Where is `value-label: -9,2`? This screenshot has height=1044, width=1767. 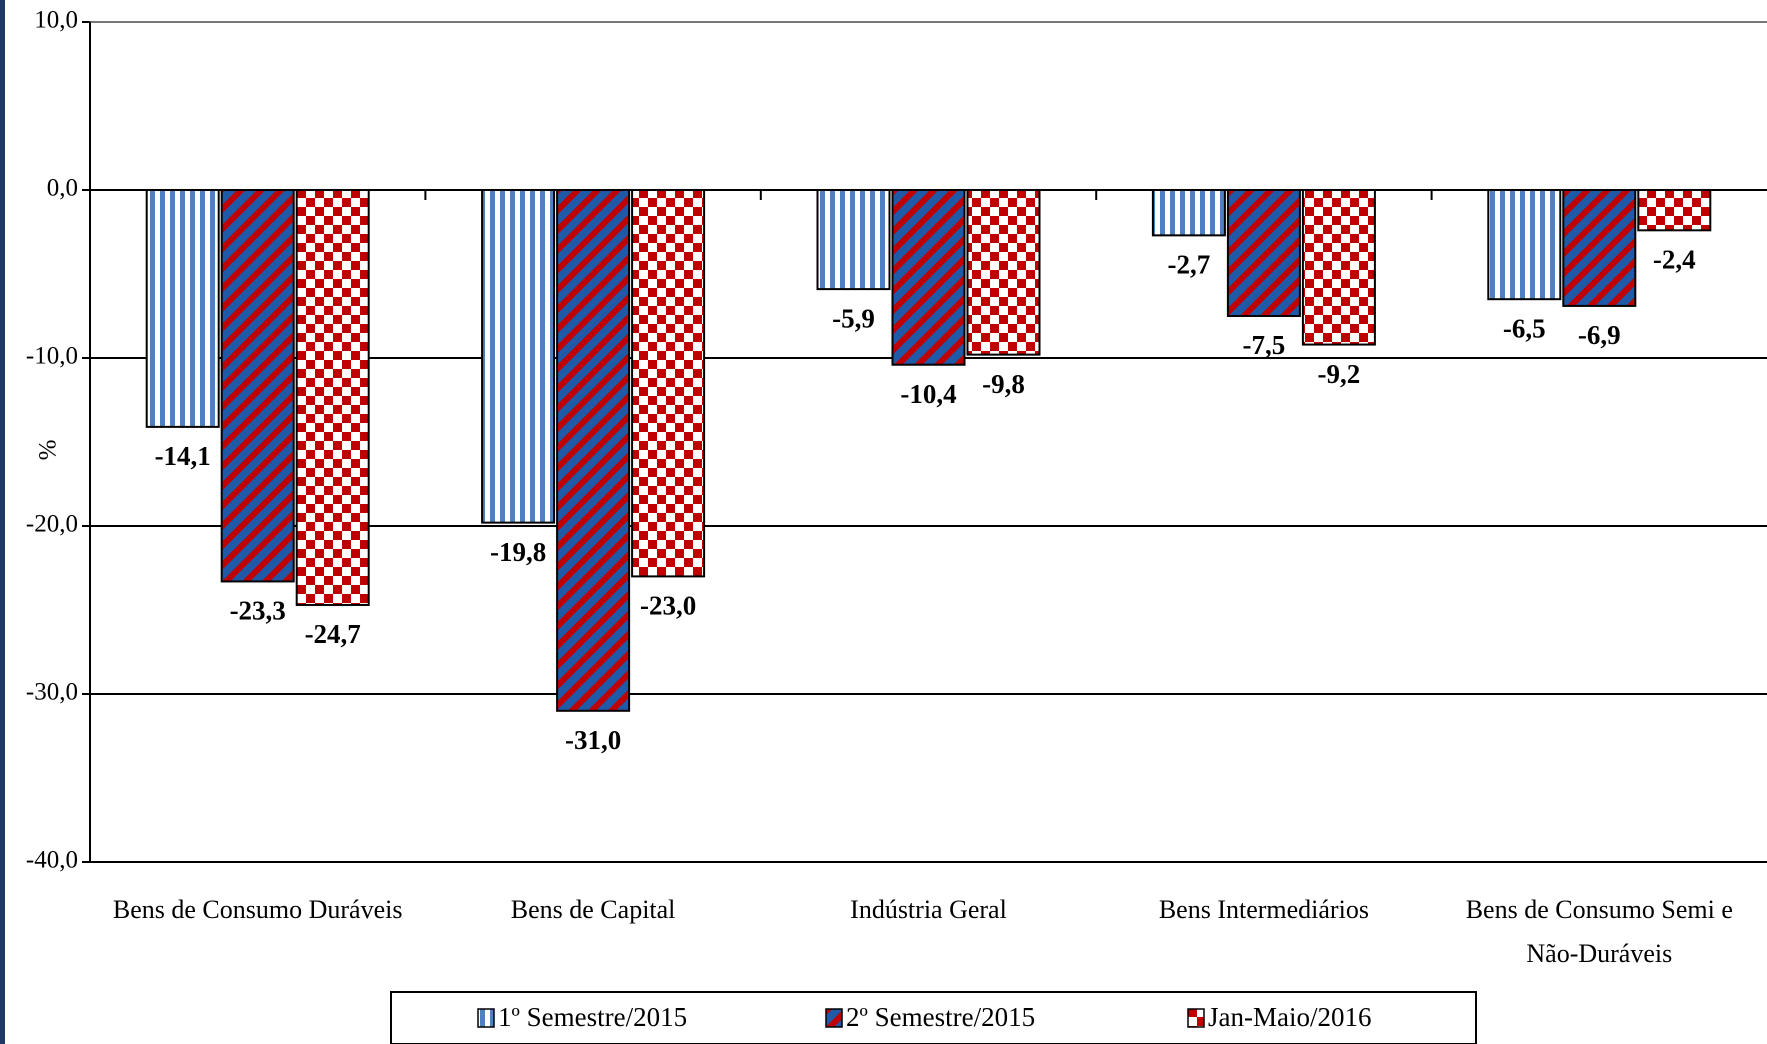
value-label: -9,2 is located at coordinates (1339, 374).